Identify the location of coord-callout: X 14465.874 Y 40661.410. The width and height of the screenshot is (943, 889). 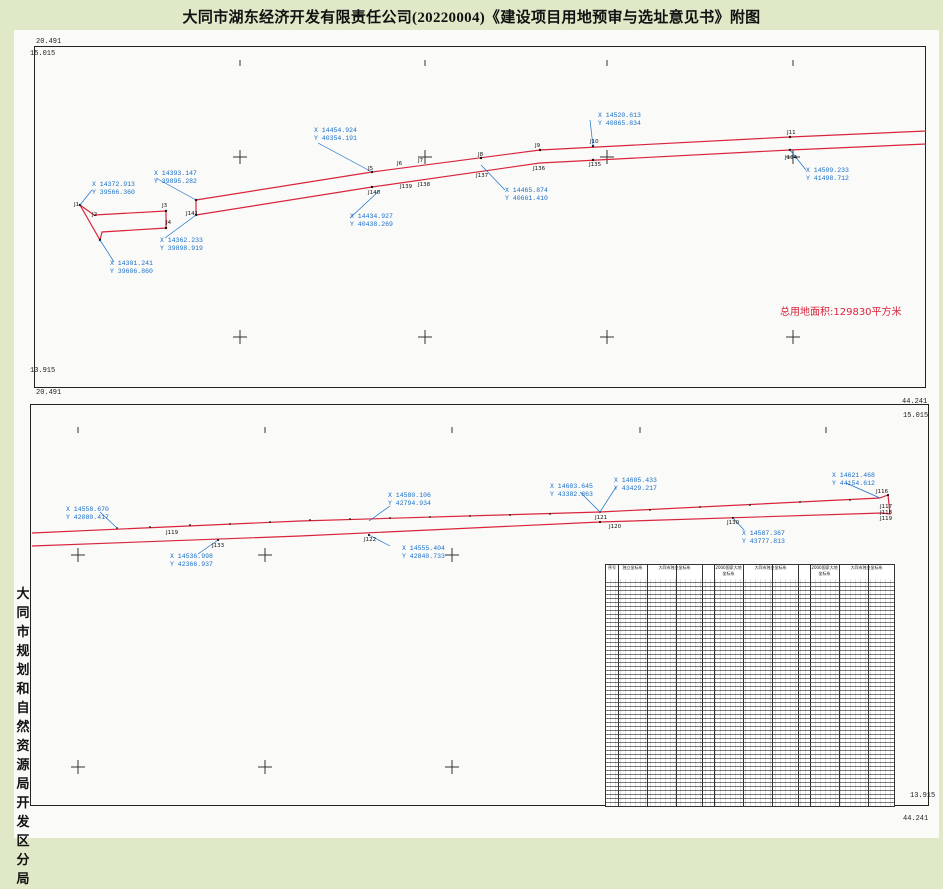
(526, 194).